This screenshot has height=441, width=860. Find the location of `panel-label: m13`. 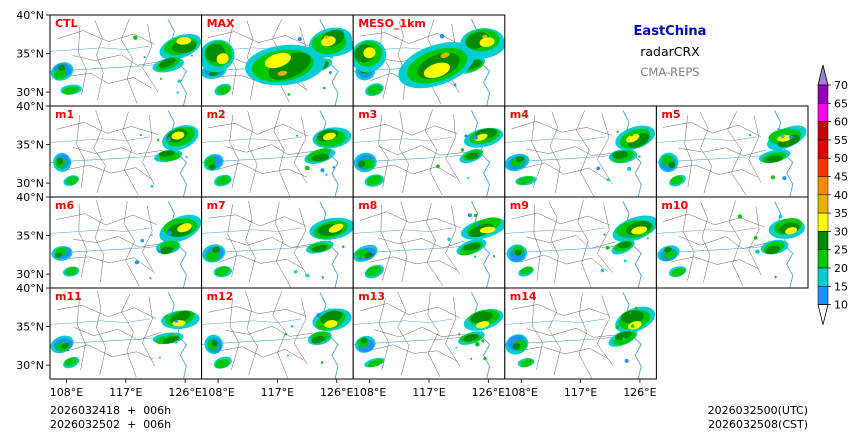

panel-label: m13 is located at coordinates (371, 296).